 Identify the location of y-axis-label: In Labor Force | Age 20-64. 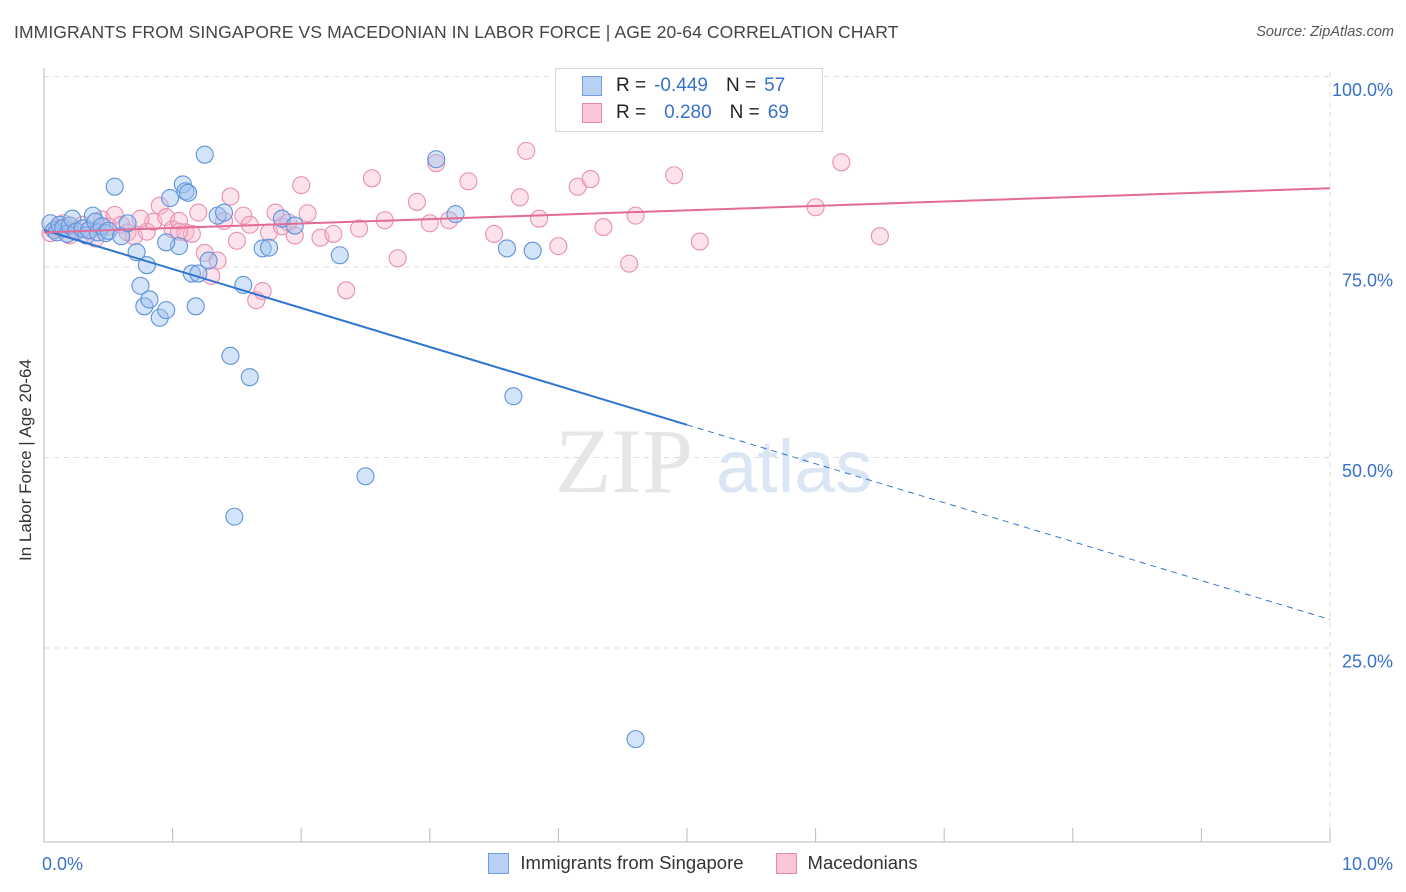
(25, 460).